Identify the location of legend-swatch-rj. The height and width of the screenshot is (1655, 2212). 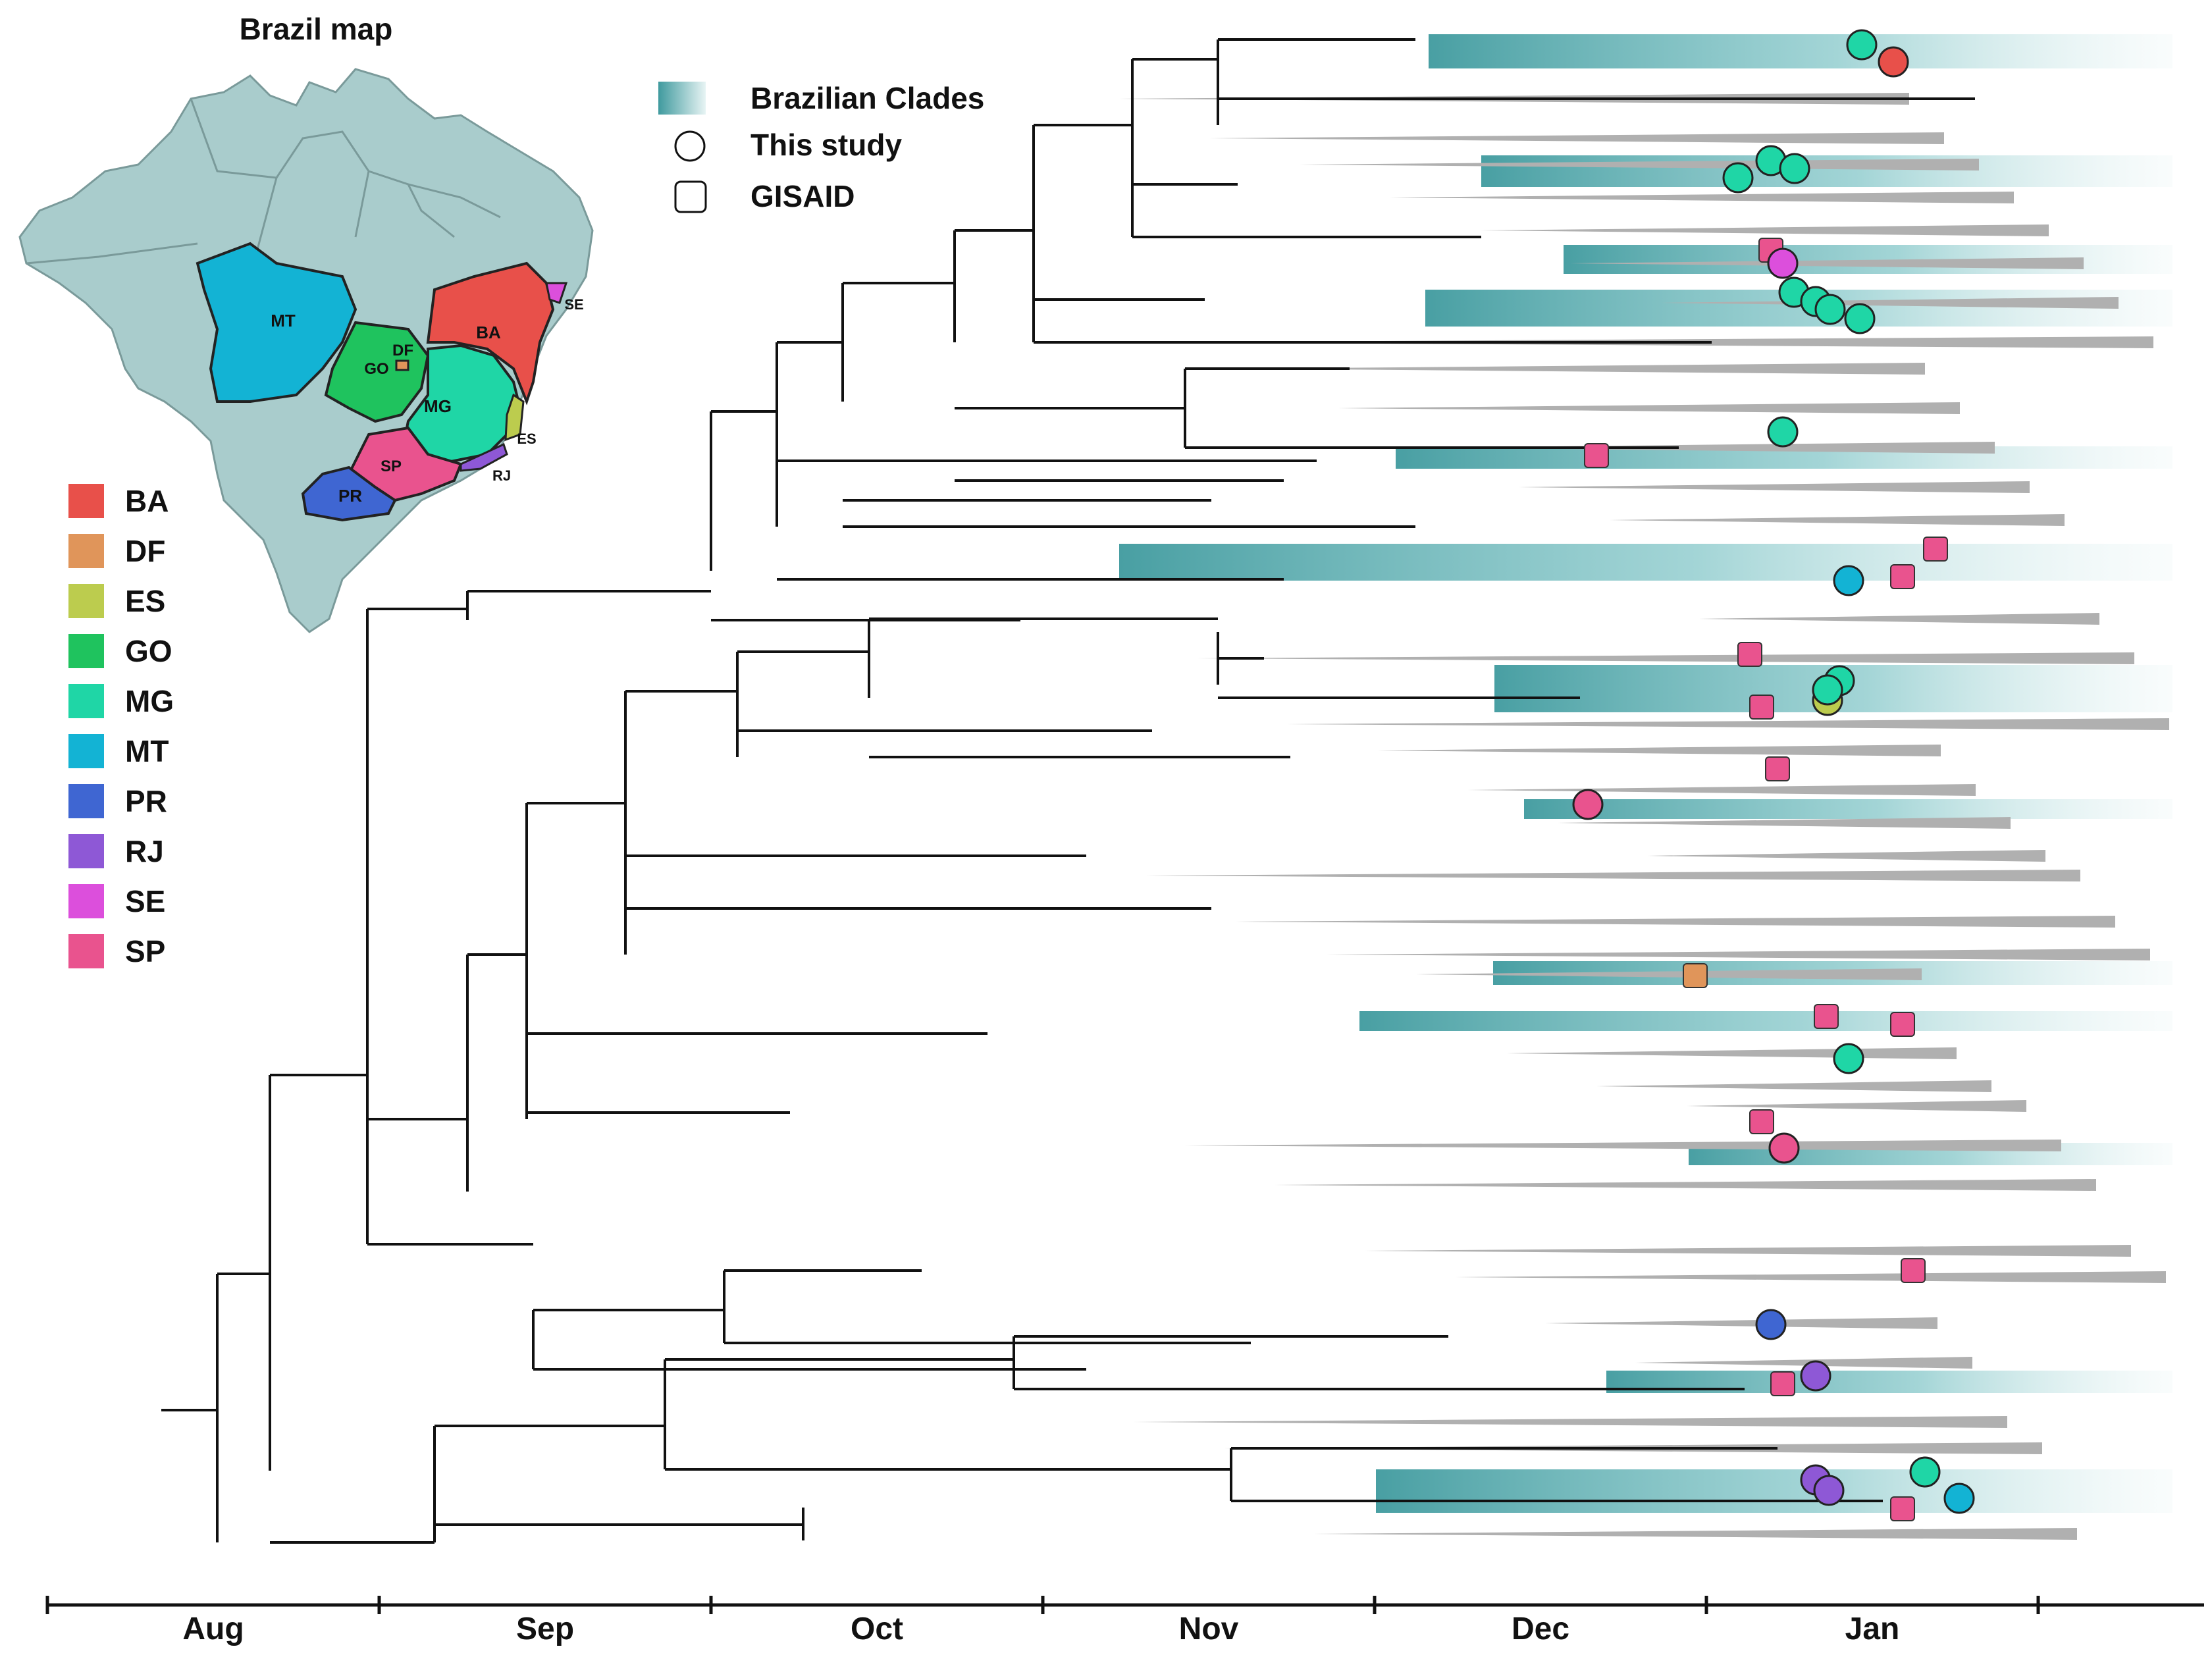
(86, 851).